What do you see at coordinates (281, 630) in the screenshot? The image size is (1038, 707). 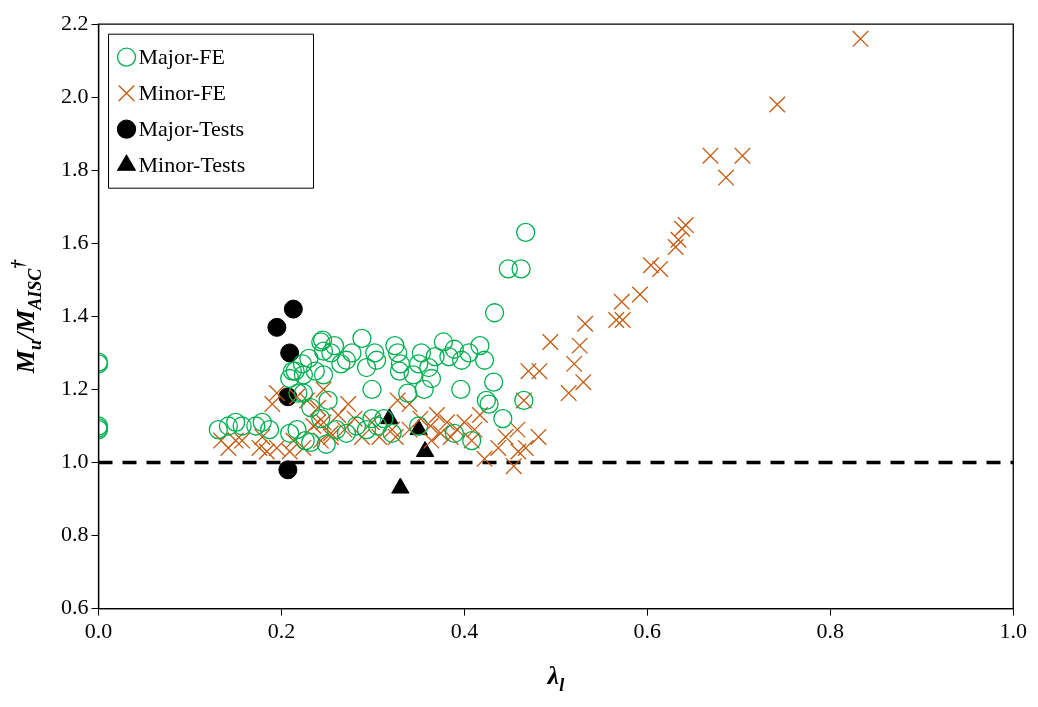 I see `x-tick-label: 0.2` at bounding box center [281, 630].